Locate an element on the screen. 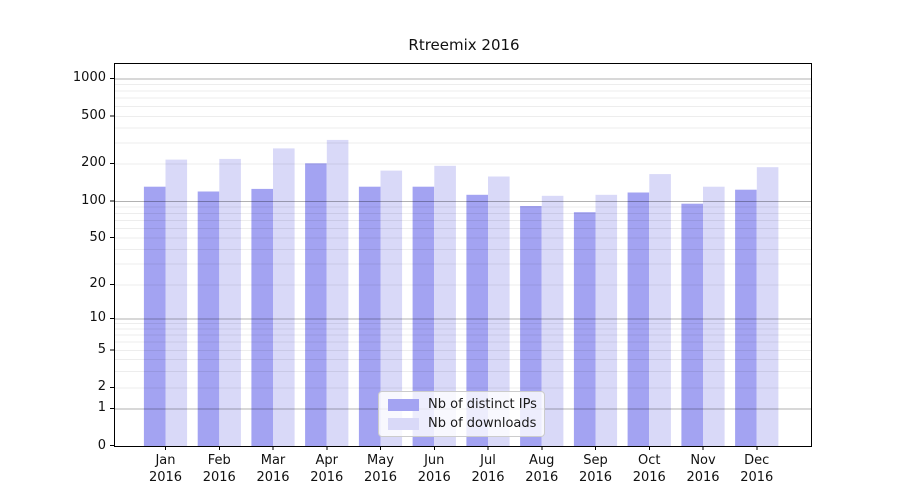 The image size is (900, 500). bar-feb-downloads is located at coordinates (230, 302).